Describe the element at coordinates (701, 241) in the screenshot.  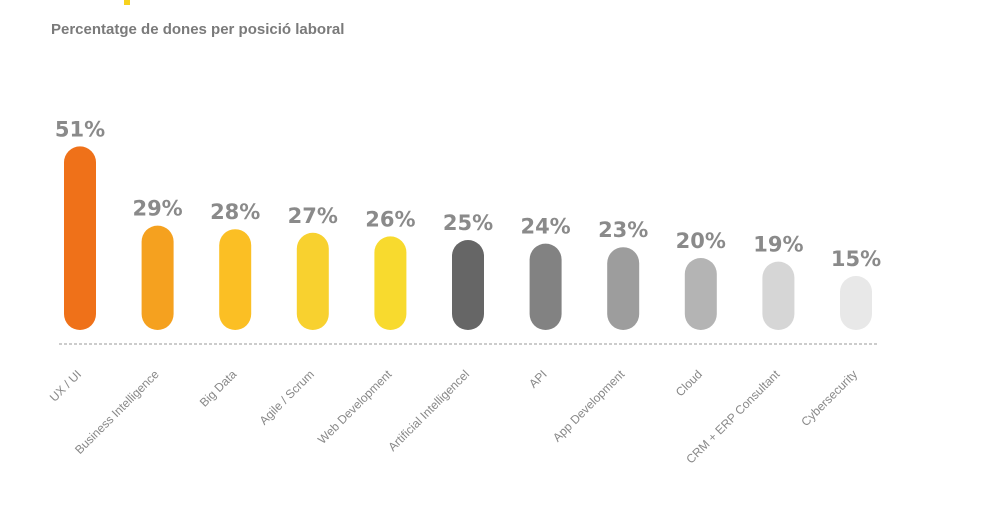
I see `value-label-8: 20%` at that location.